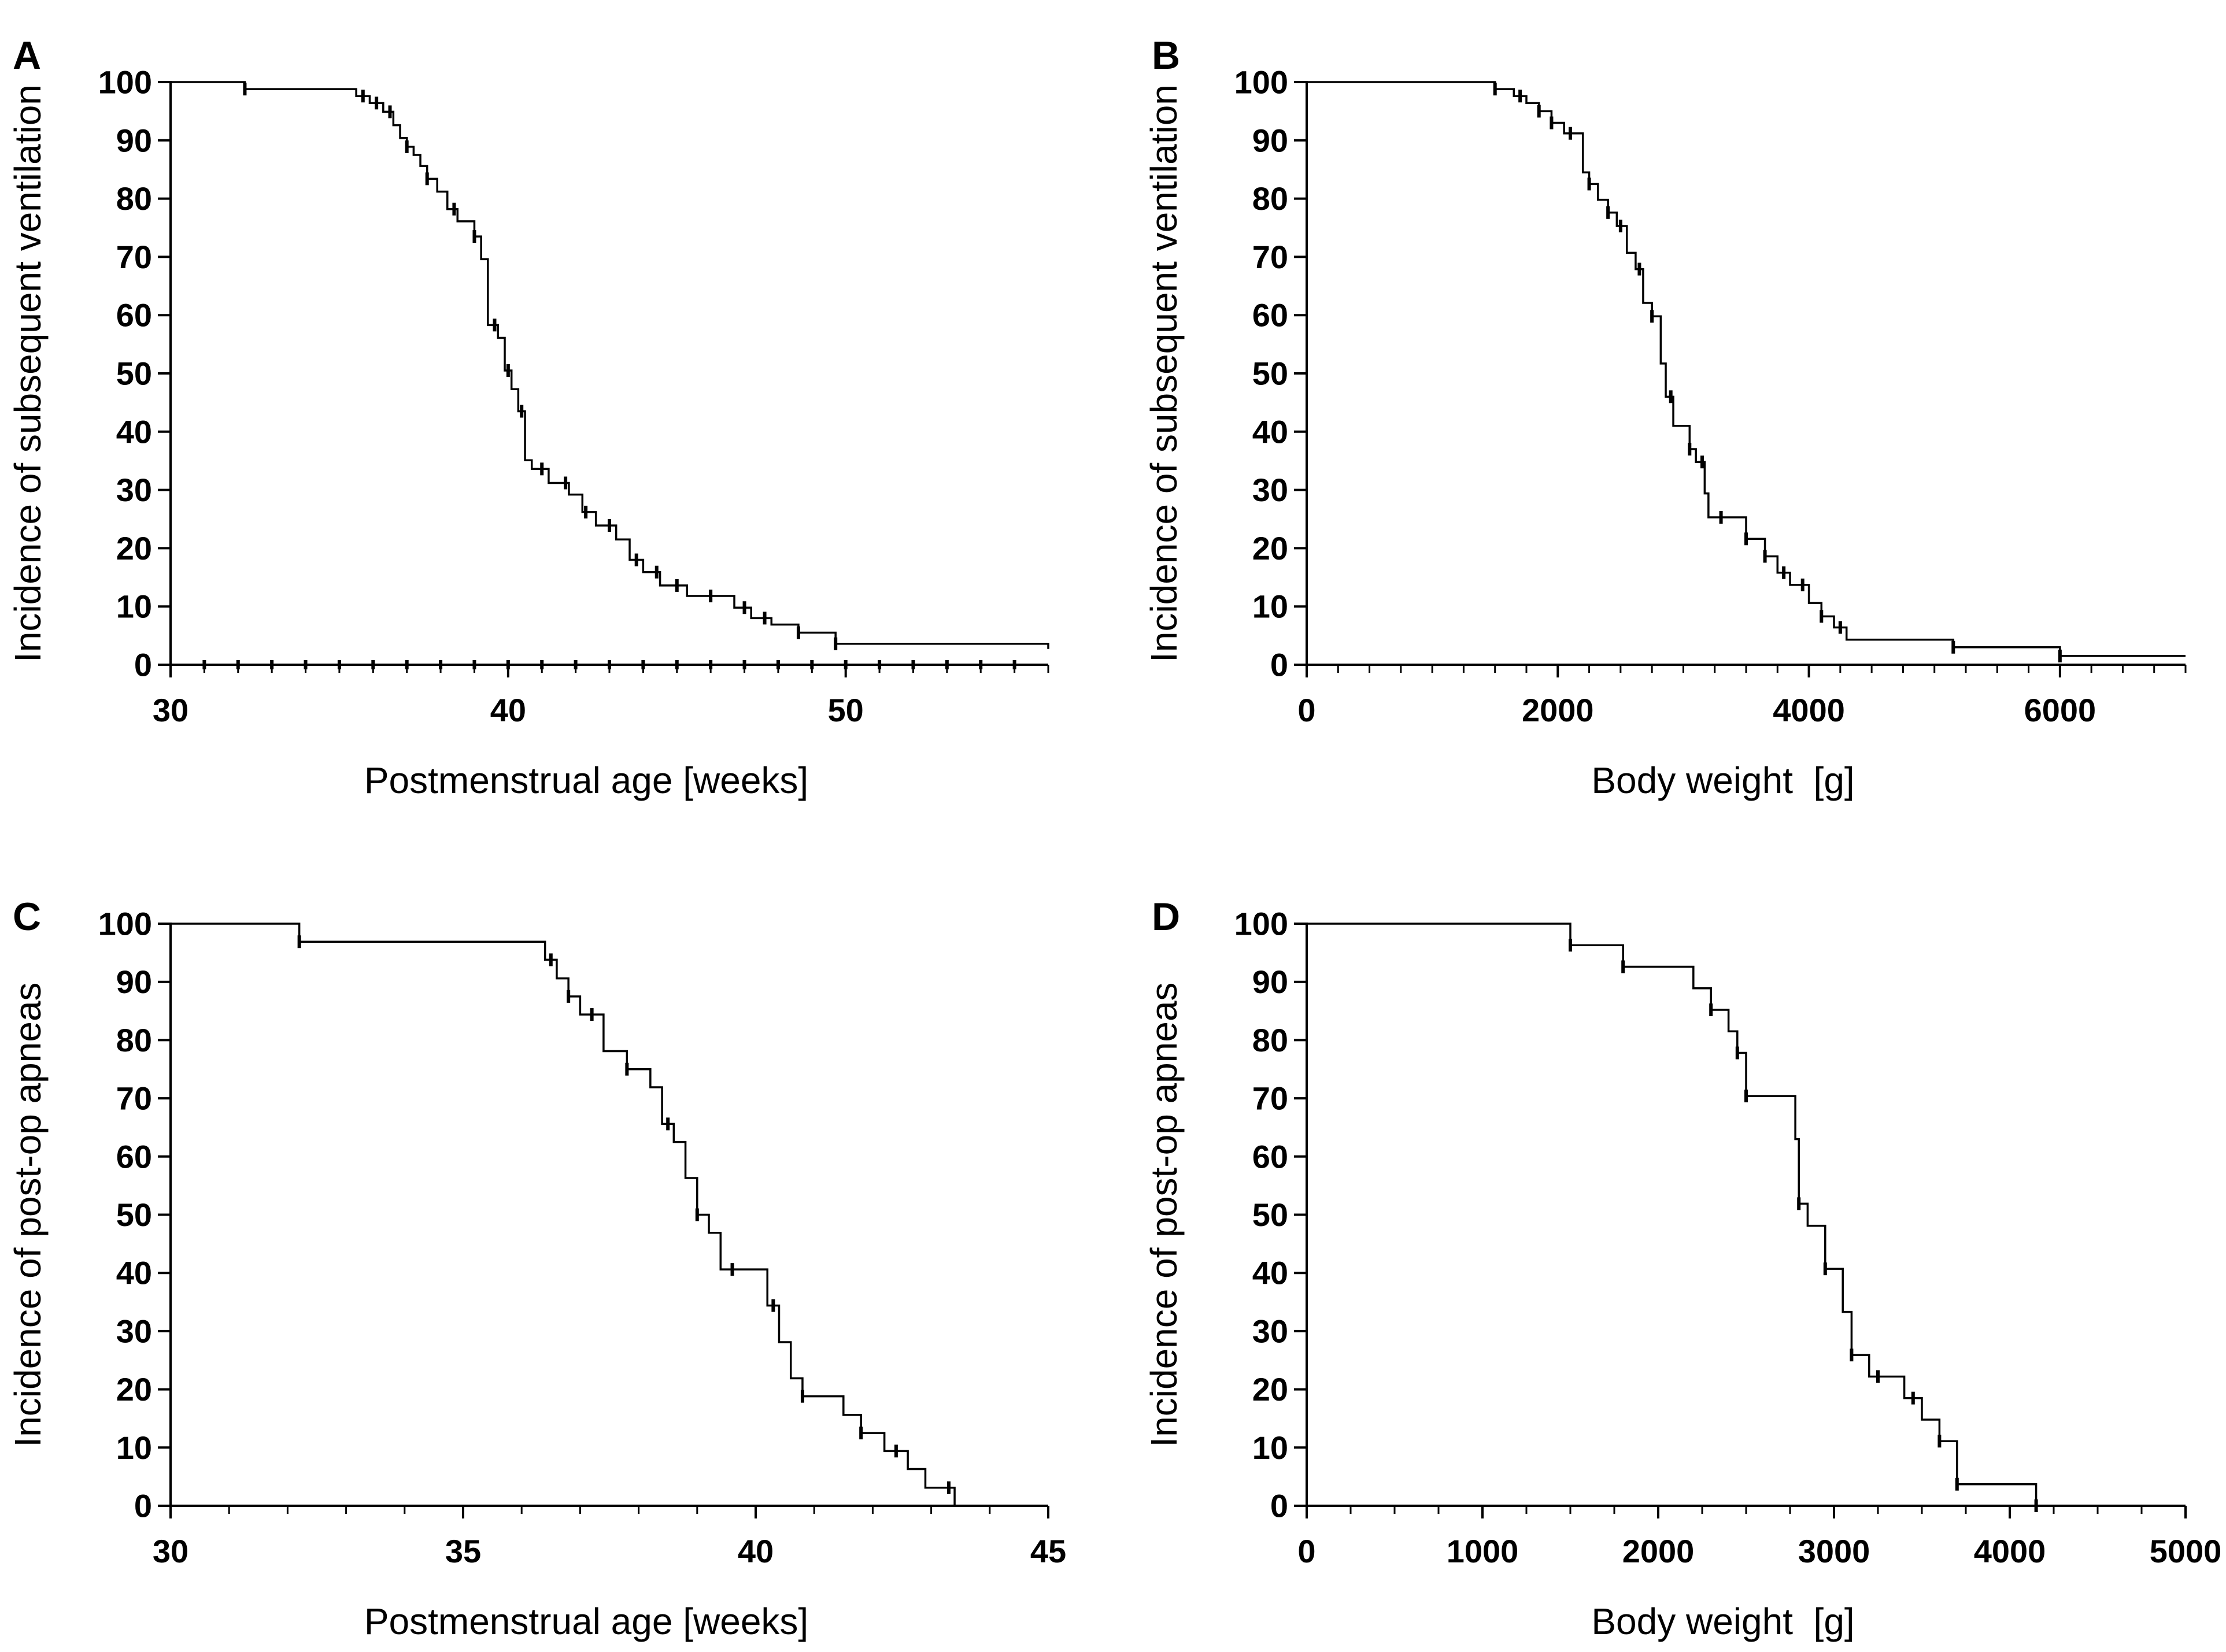  Describe the element at coordinates (2186, 1551) in the screenshot. I see `x-tick-label: 5000` at that location.